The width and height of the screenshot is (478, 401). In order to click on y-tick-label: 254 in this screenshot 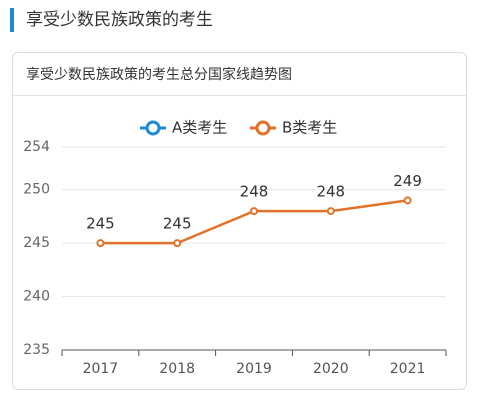, I will do `click(36, 147)`.